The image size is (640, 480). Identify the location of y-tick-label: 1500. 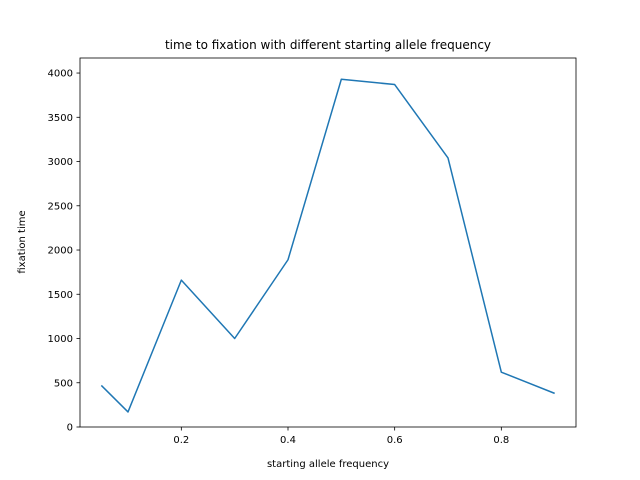
(60, 295).